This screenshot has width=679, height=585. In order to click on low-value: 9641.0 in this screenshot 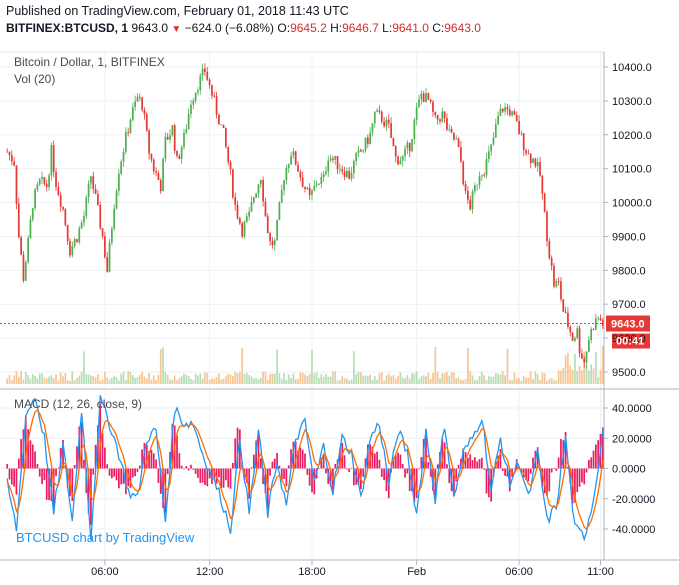, I will do `click(410, 28)`.